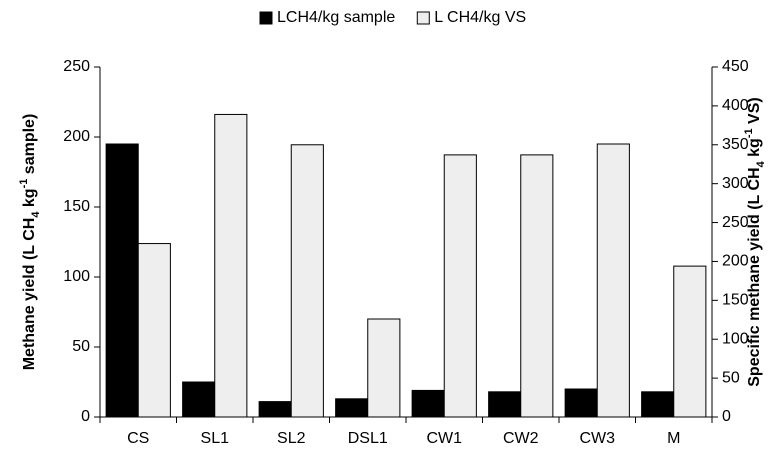  What do you see at coordinates (735, 105) in the screenshot?
I see `y2-tick-label: 400` at bounding box center [735, 105].